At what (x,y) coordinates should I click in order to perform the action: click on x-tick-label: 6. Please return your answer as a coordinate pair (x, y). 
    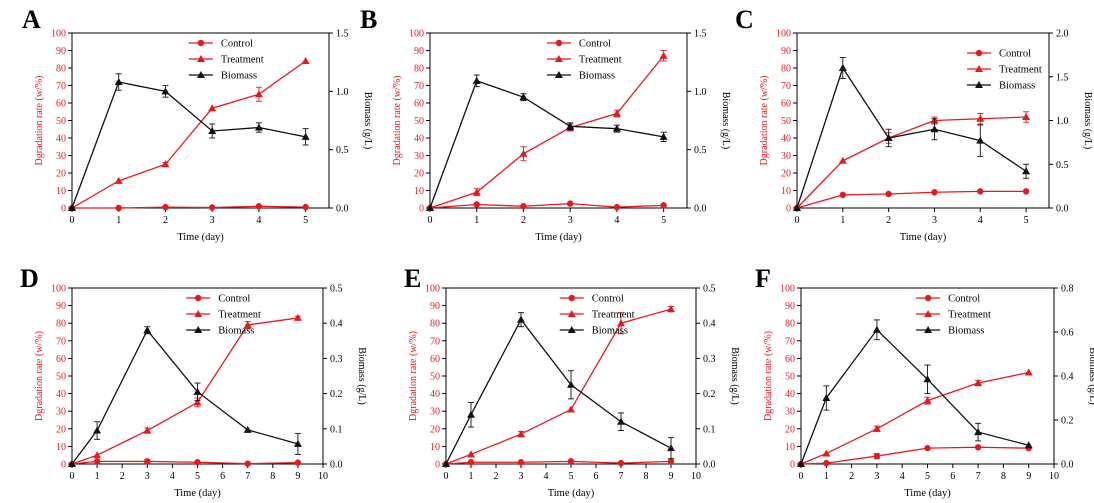
    Looking at the image, I should click on (222, 476).